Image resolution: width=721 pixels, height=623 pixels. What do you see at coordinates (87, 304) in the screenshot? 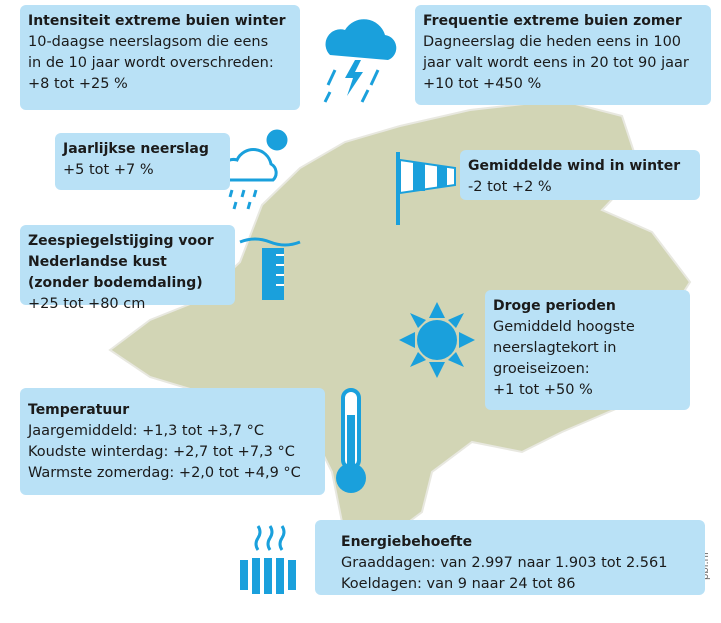
I see `panel-text: +25 tot +80 cm` at bounding box center [87, 304].